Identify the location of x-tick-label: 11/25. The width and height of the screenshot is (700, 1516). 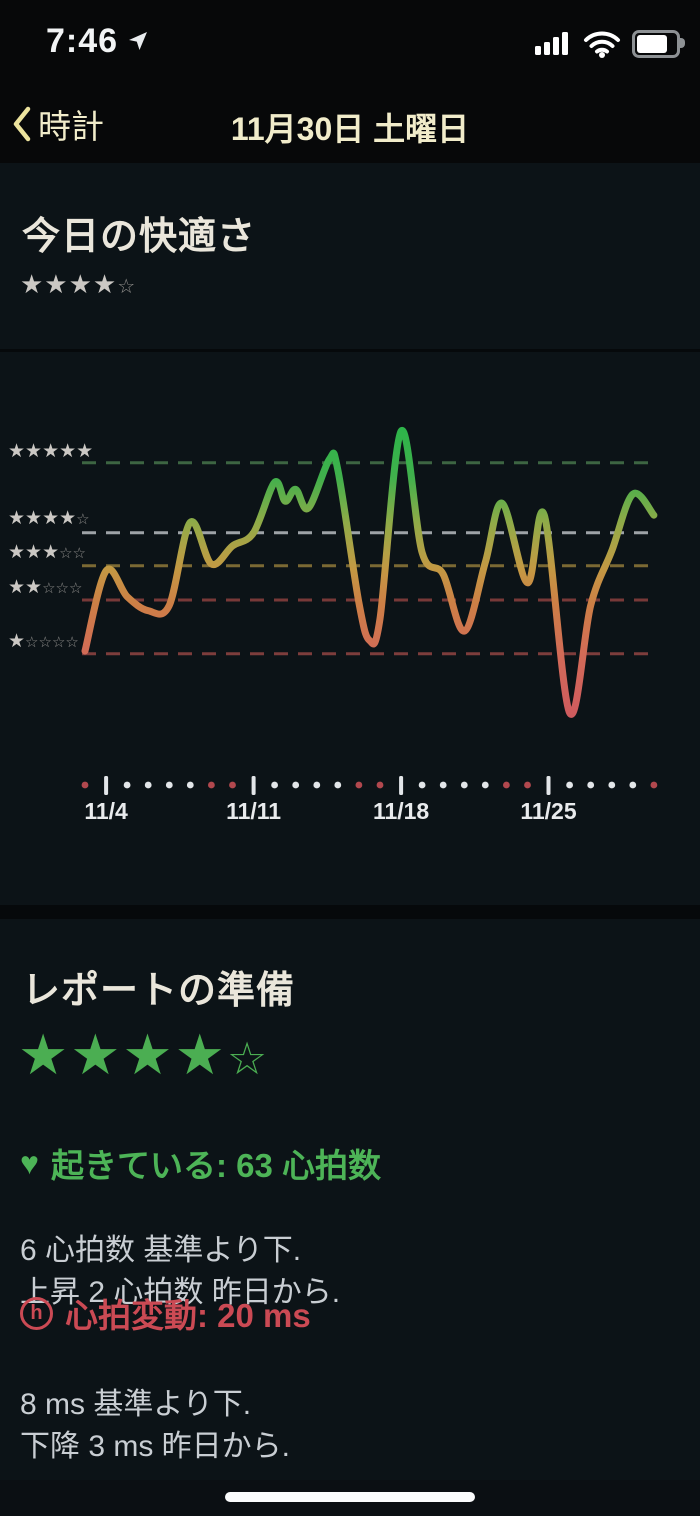
(548, 811).